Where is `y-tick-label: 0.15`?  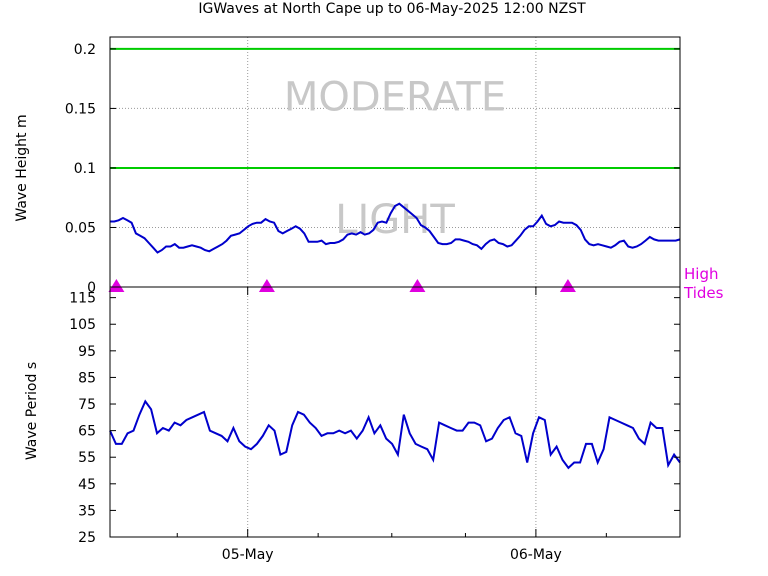
y-tick-label: 0.15 is located at coordinates (80, 109).